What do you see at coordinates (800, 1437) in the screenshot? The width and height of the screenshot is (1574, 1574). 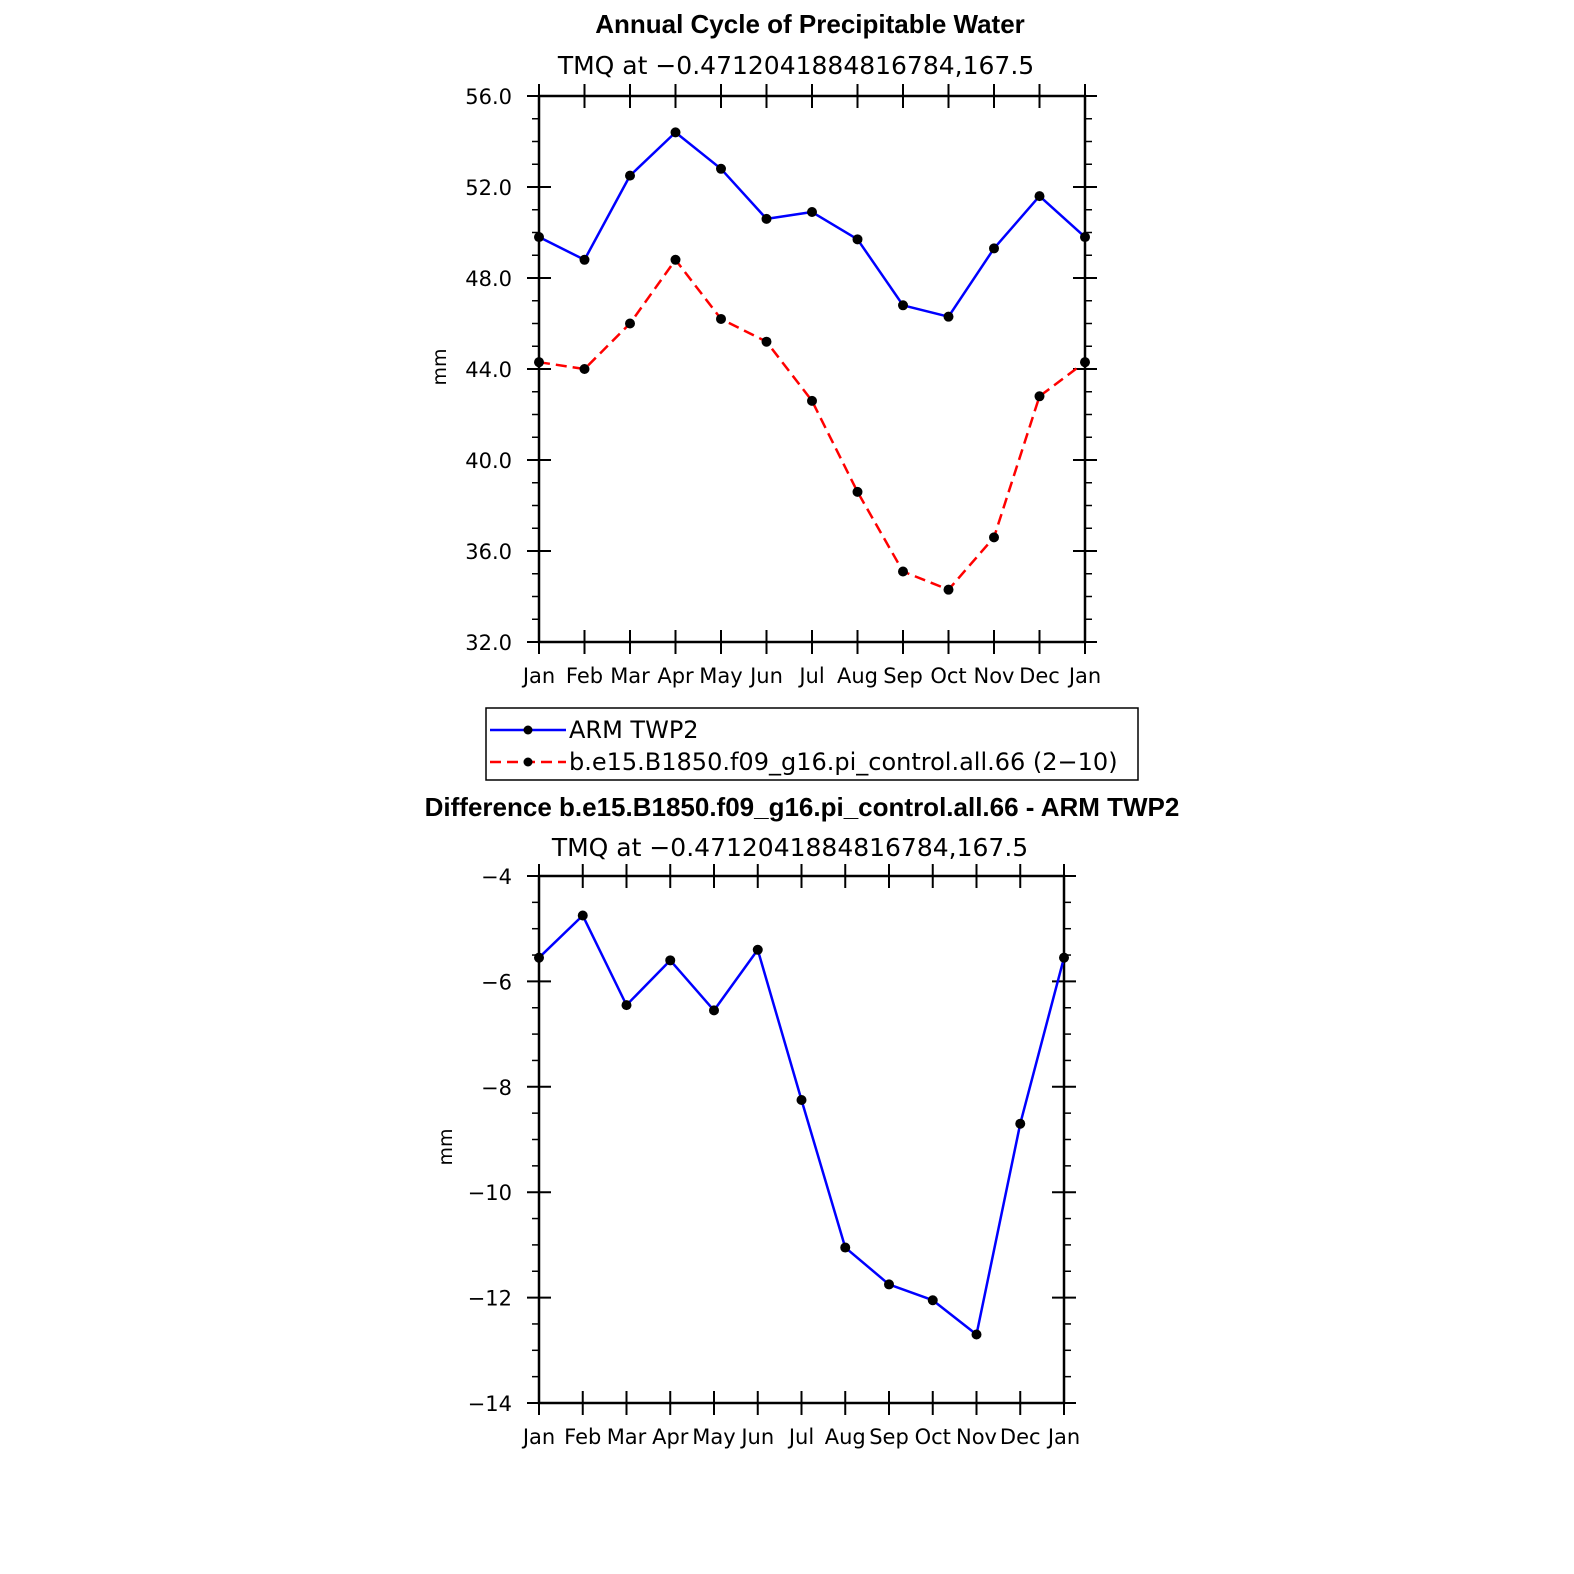 I see `x-tick-label: Jul` at bounding box center [800, 1437].